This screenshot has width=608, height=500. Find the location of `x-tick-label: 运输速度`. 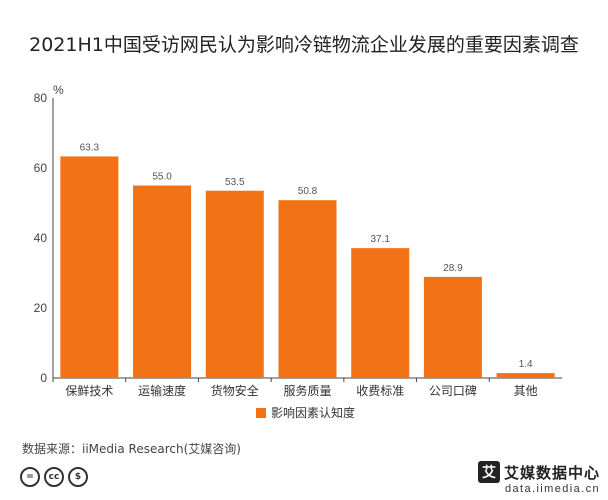

x-tick-label: 运输速度 is located at coordinates (162, 390).